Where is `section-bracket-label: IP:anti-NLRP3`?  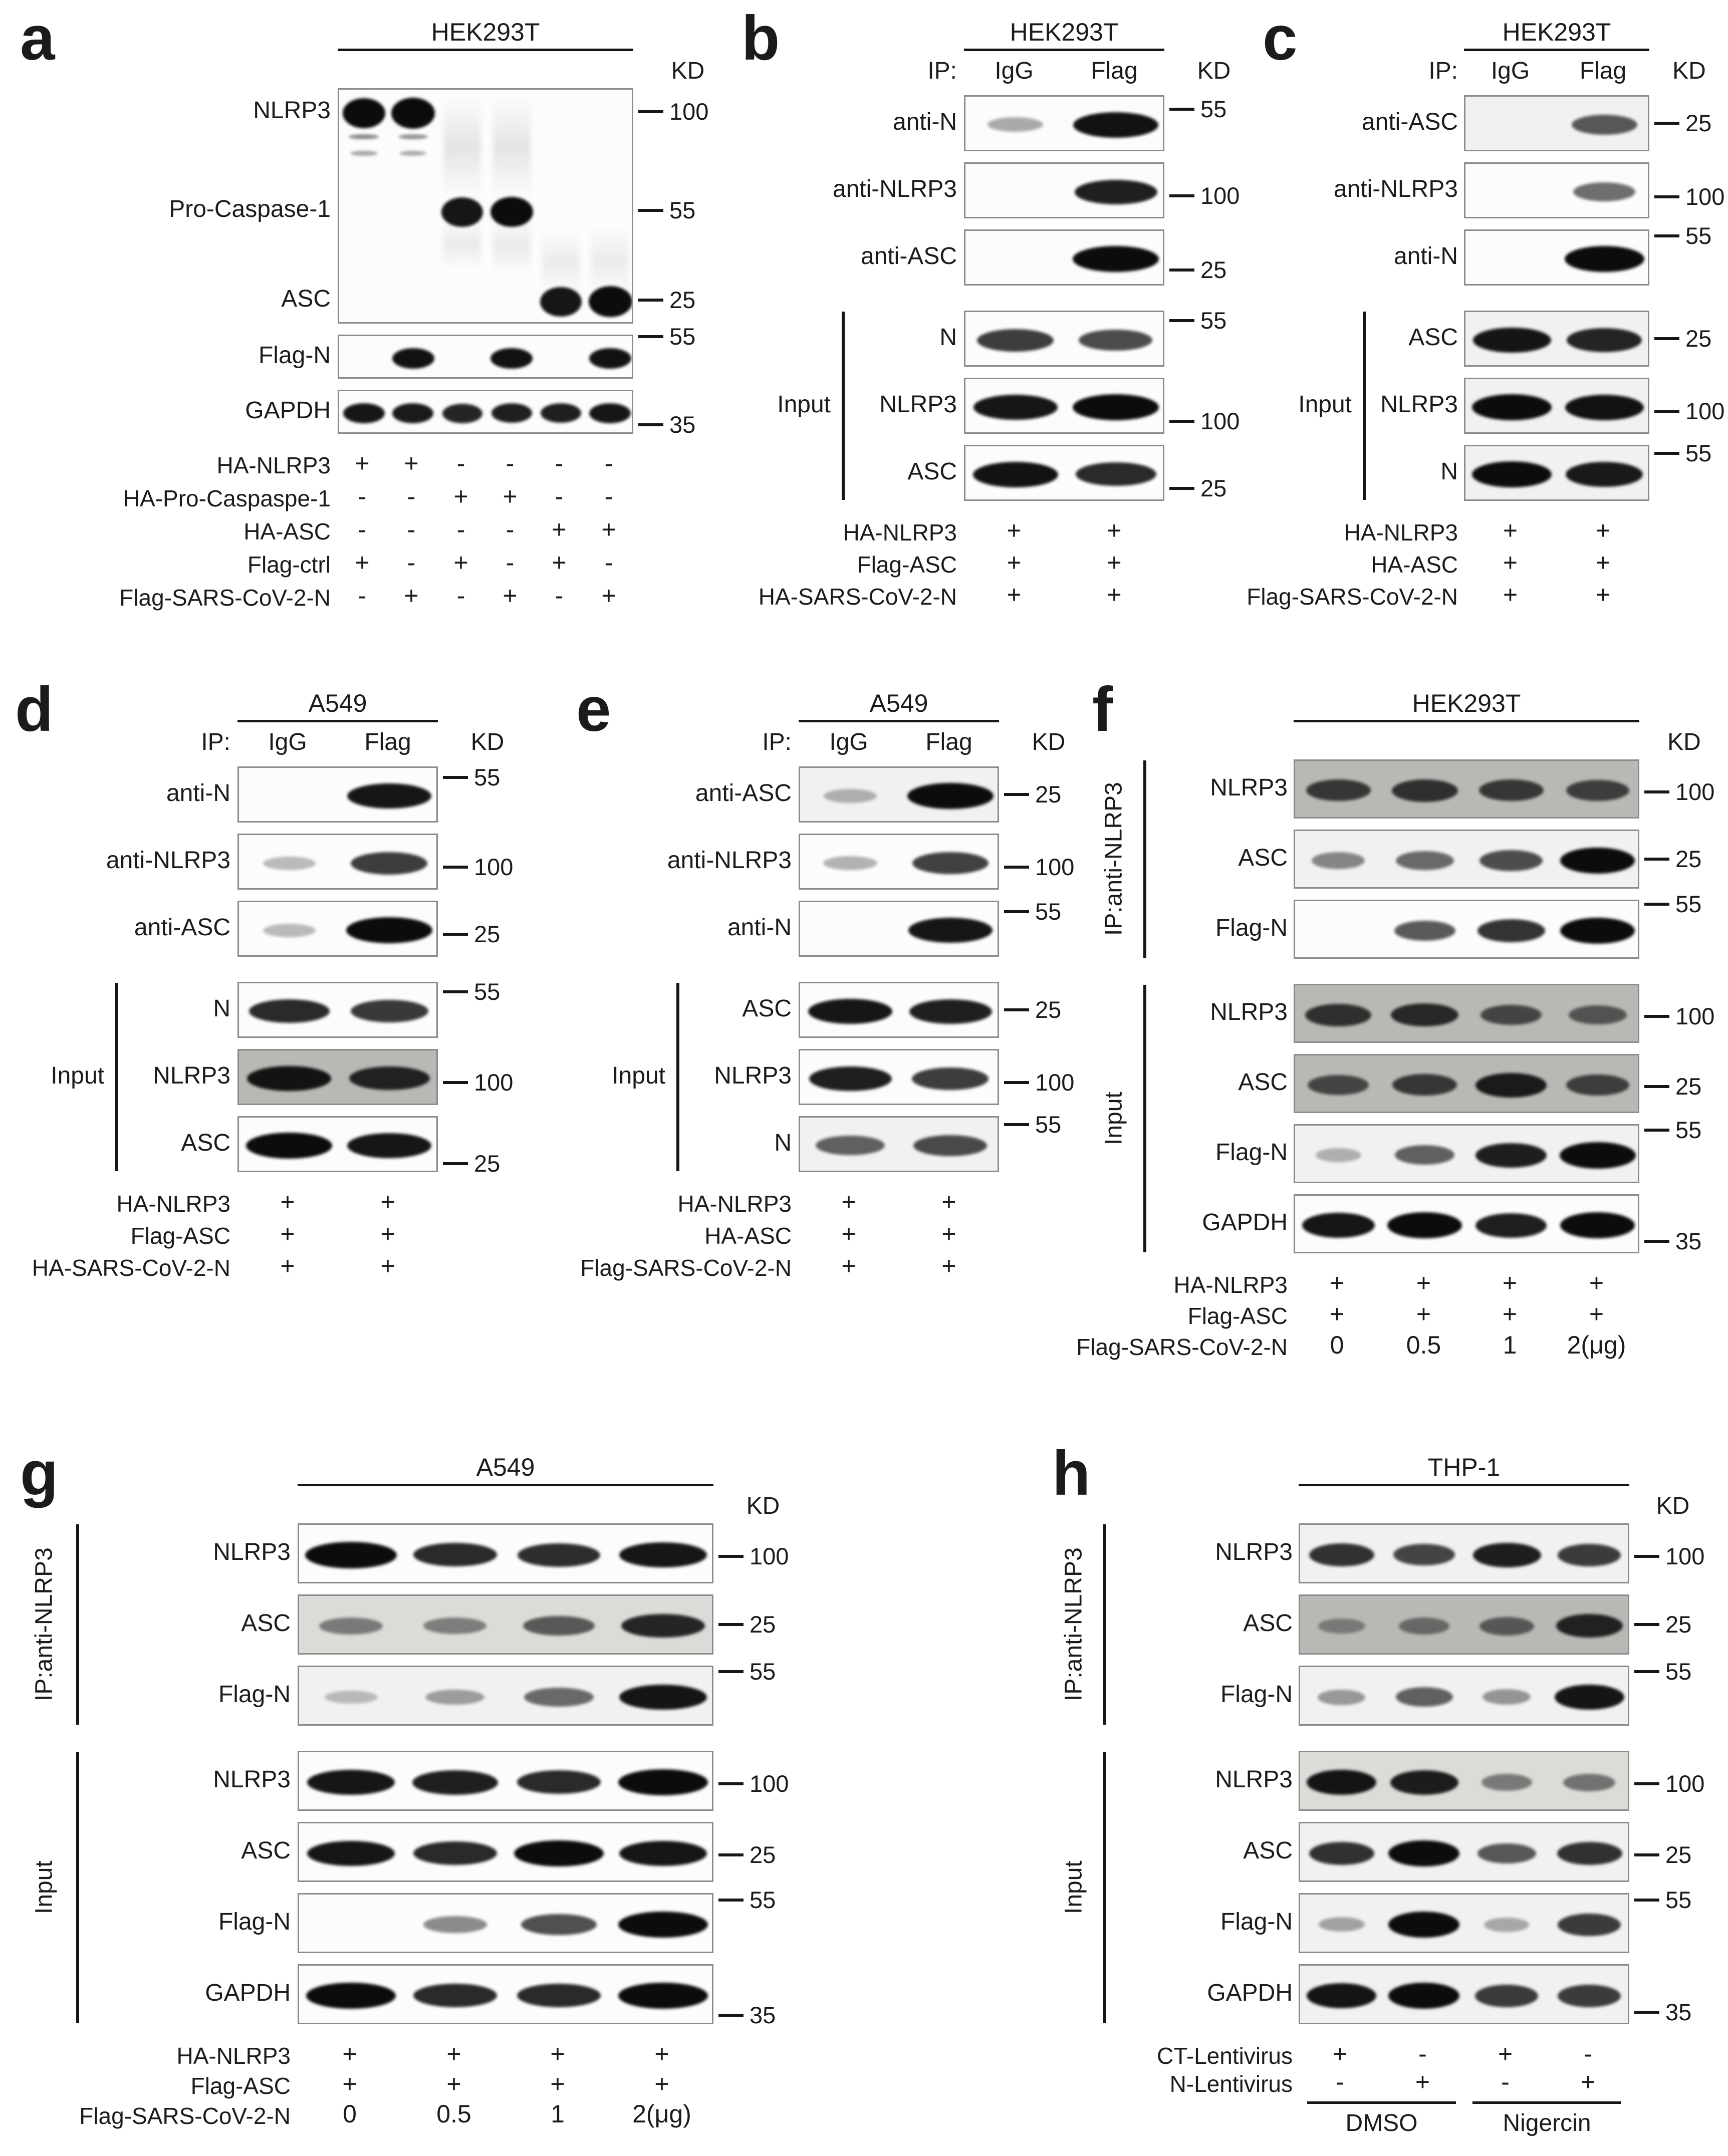
section-bracket-label: IP:anti-NLRP3 is located at coordinates (1114, 859).